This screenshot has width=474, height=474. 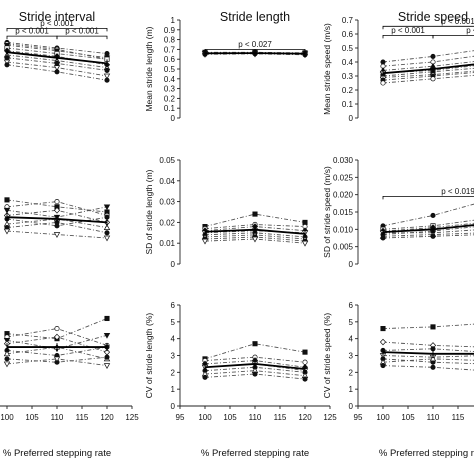 What do you see at coordinates (170, 108) in the screenshot?
I see `y-tick-label: 0.1` at bounding box center [170, 108].